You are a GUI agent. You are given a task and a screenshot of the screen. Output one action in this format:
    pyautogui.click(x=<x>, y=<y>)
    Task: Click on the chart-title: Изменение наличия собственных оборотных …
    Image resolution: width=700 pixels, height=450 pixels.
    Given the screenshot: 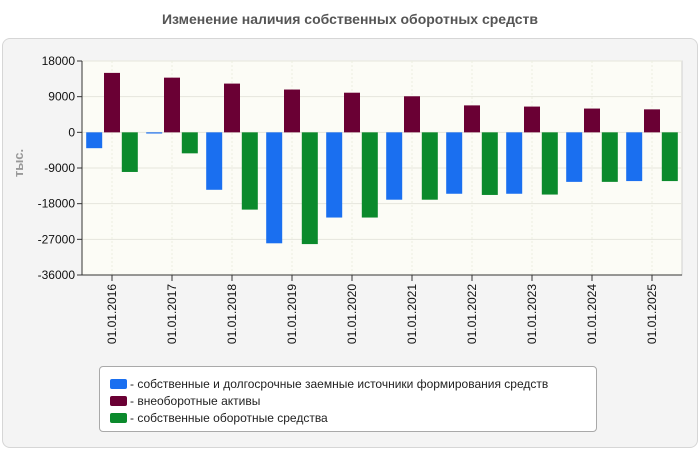 What is the action you would take?
    pyautogui.click(x=350, y=19)
    